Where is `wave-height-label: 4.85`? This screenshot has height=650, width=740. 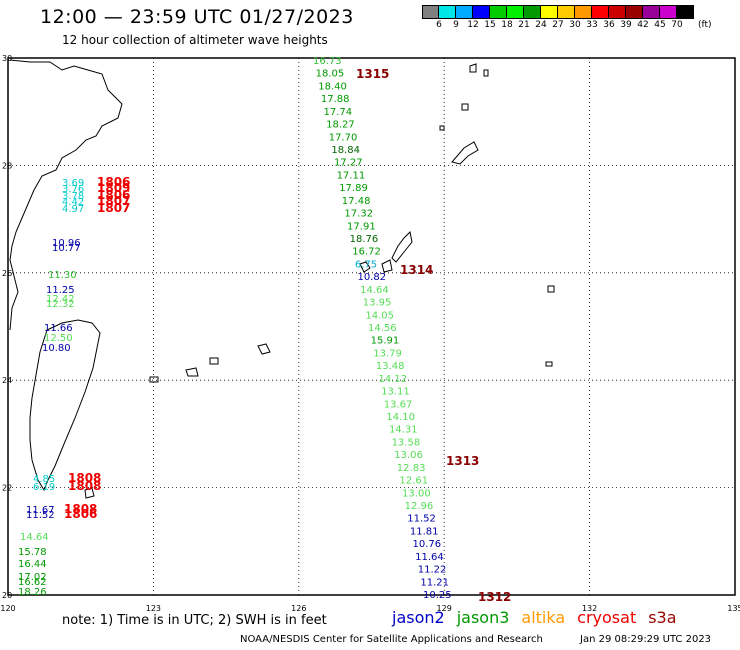 wave-height-label: 4.85 is located at coordinates (44, 479).